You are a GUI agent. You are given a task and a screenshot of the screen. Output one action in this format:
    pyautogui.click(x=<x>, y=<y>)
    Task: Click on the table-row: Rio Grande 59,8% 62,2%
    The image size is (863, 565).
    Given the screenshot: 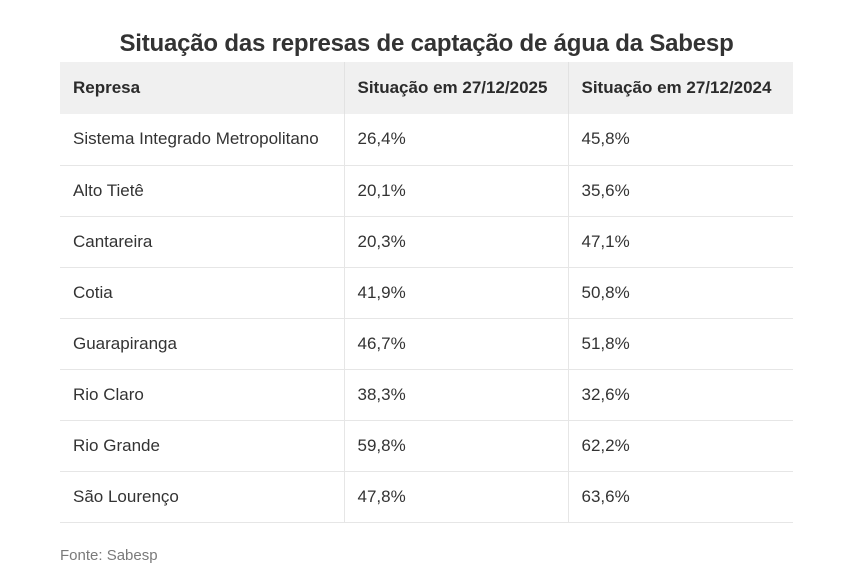 What is the action you would take?
    pyautogui.click(x=426, y=446)
    